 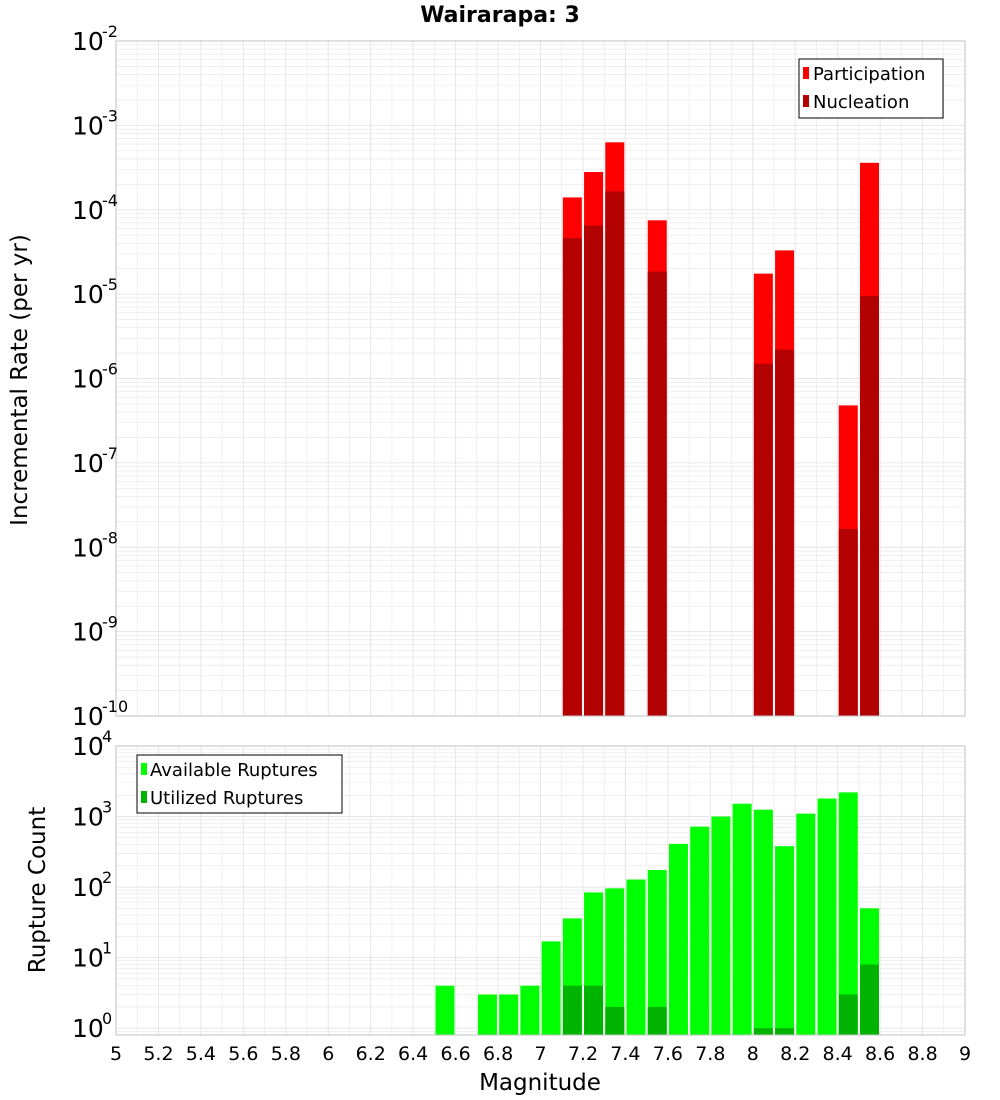 What do you see at coordinates (806, 73) in the screenshot?
I see `participation-legend-swatch` at bounding box center [806, 73].